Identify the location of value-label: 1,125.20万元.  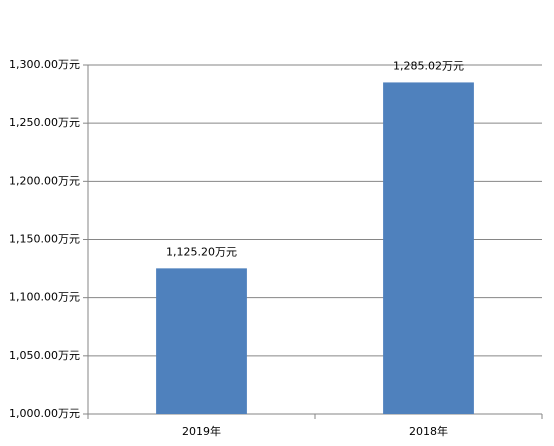
(201, 251).